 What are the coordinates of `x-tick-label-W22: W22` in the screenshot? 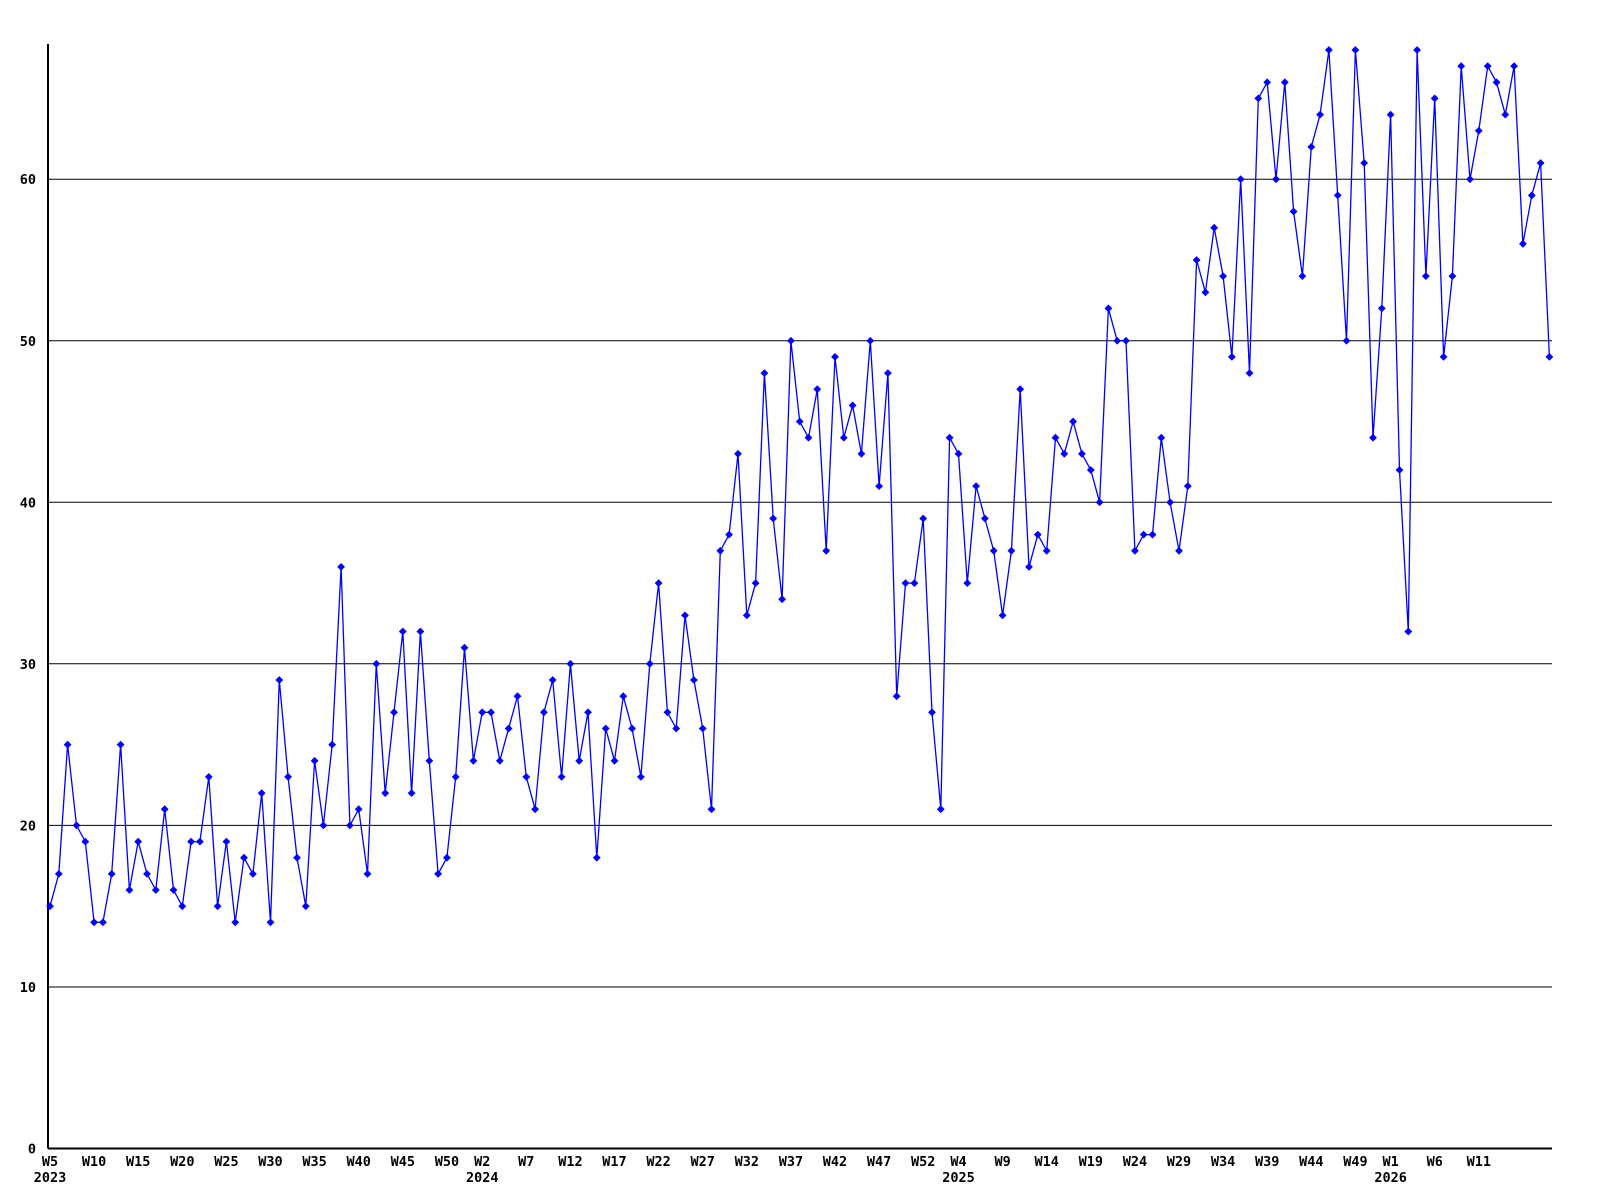 It's located at (658, 1162).